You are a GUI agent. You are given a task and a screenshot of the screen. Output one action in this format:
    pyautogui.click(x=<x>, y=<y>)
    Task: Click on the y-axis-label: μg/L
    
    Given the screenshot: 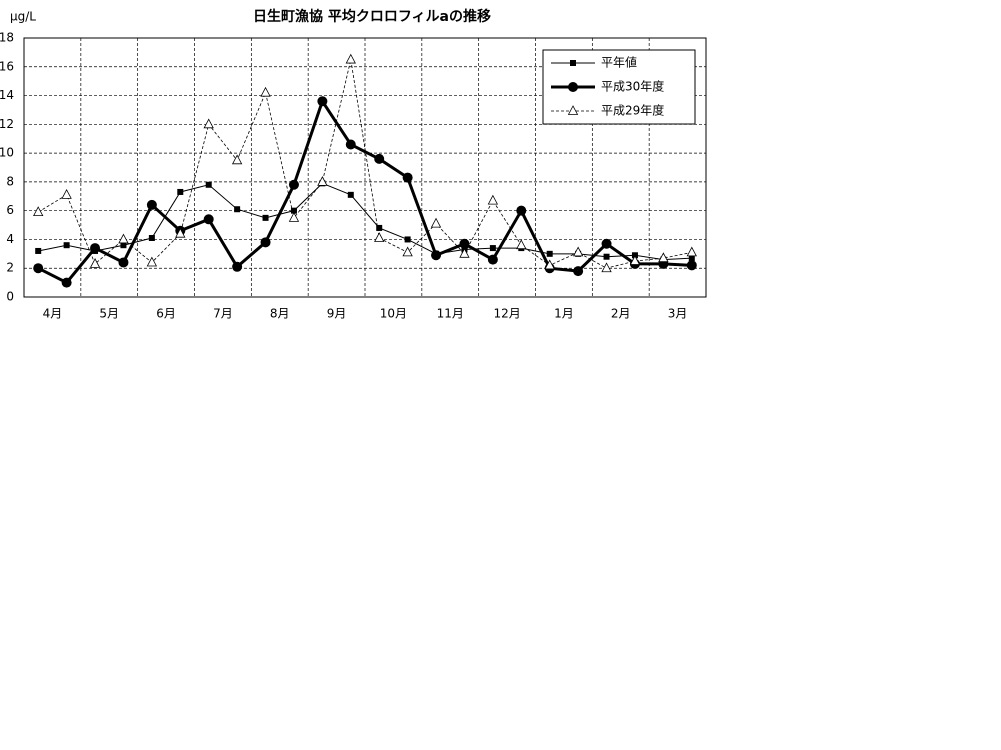 What is the action you would take?
    pyautogui.click(x=23, y=17)
    